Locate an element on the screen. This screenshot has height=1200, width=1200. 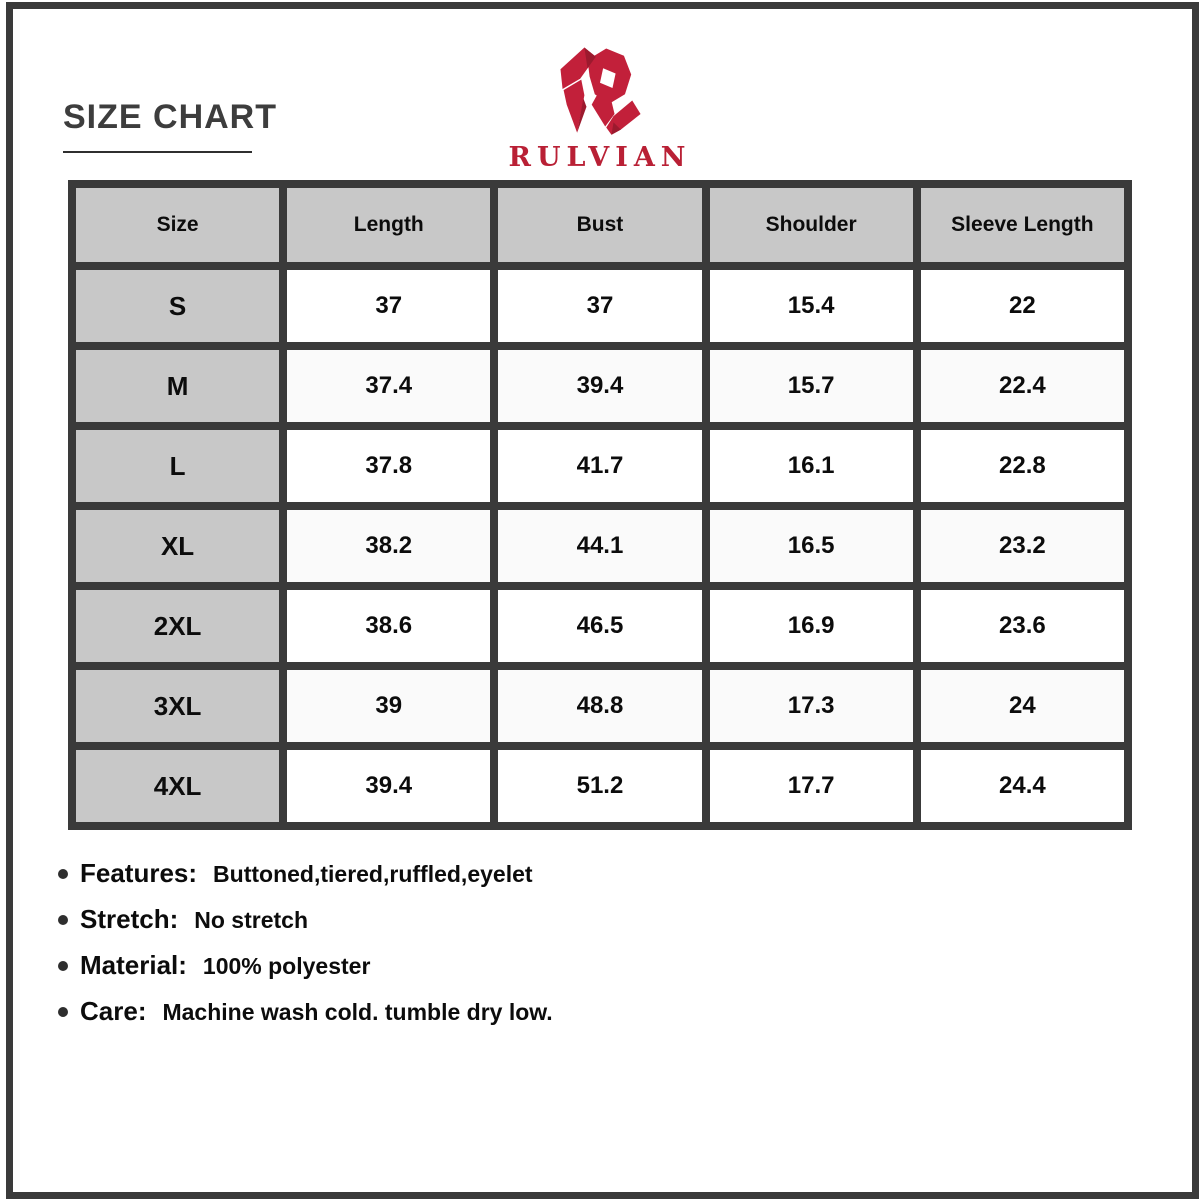
spec-item: Care: Machine wash cold. tumble dry low. is located at coordinates (599, 1011).